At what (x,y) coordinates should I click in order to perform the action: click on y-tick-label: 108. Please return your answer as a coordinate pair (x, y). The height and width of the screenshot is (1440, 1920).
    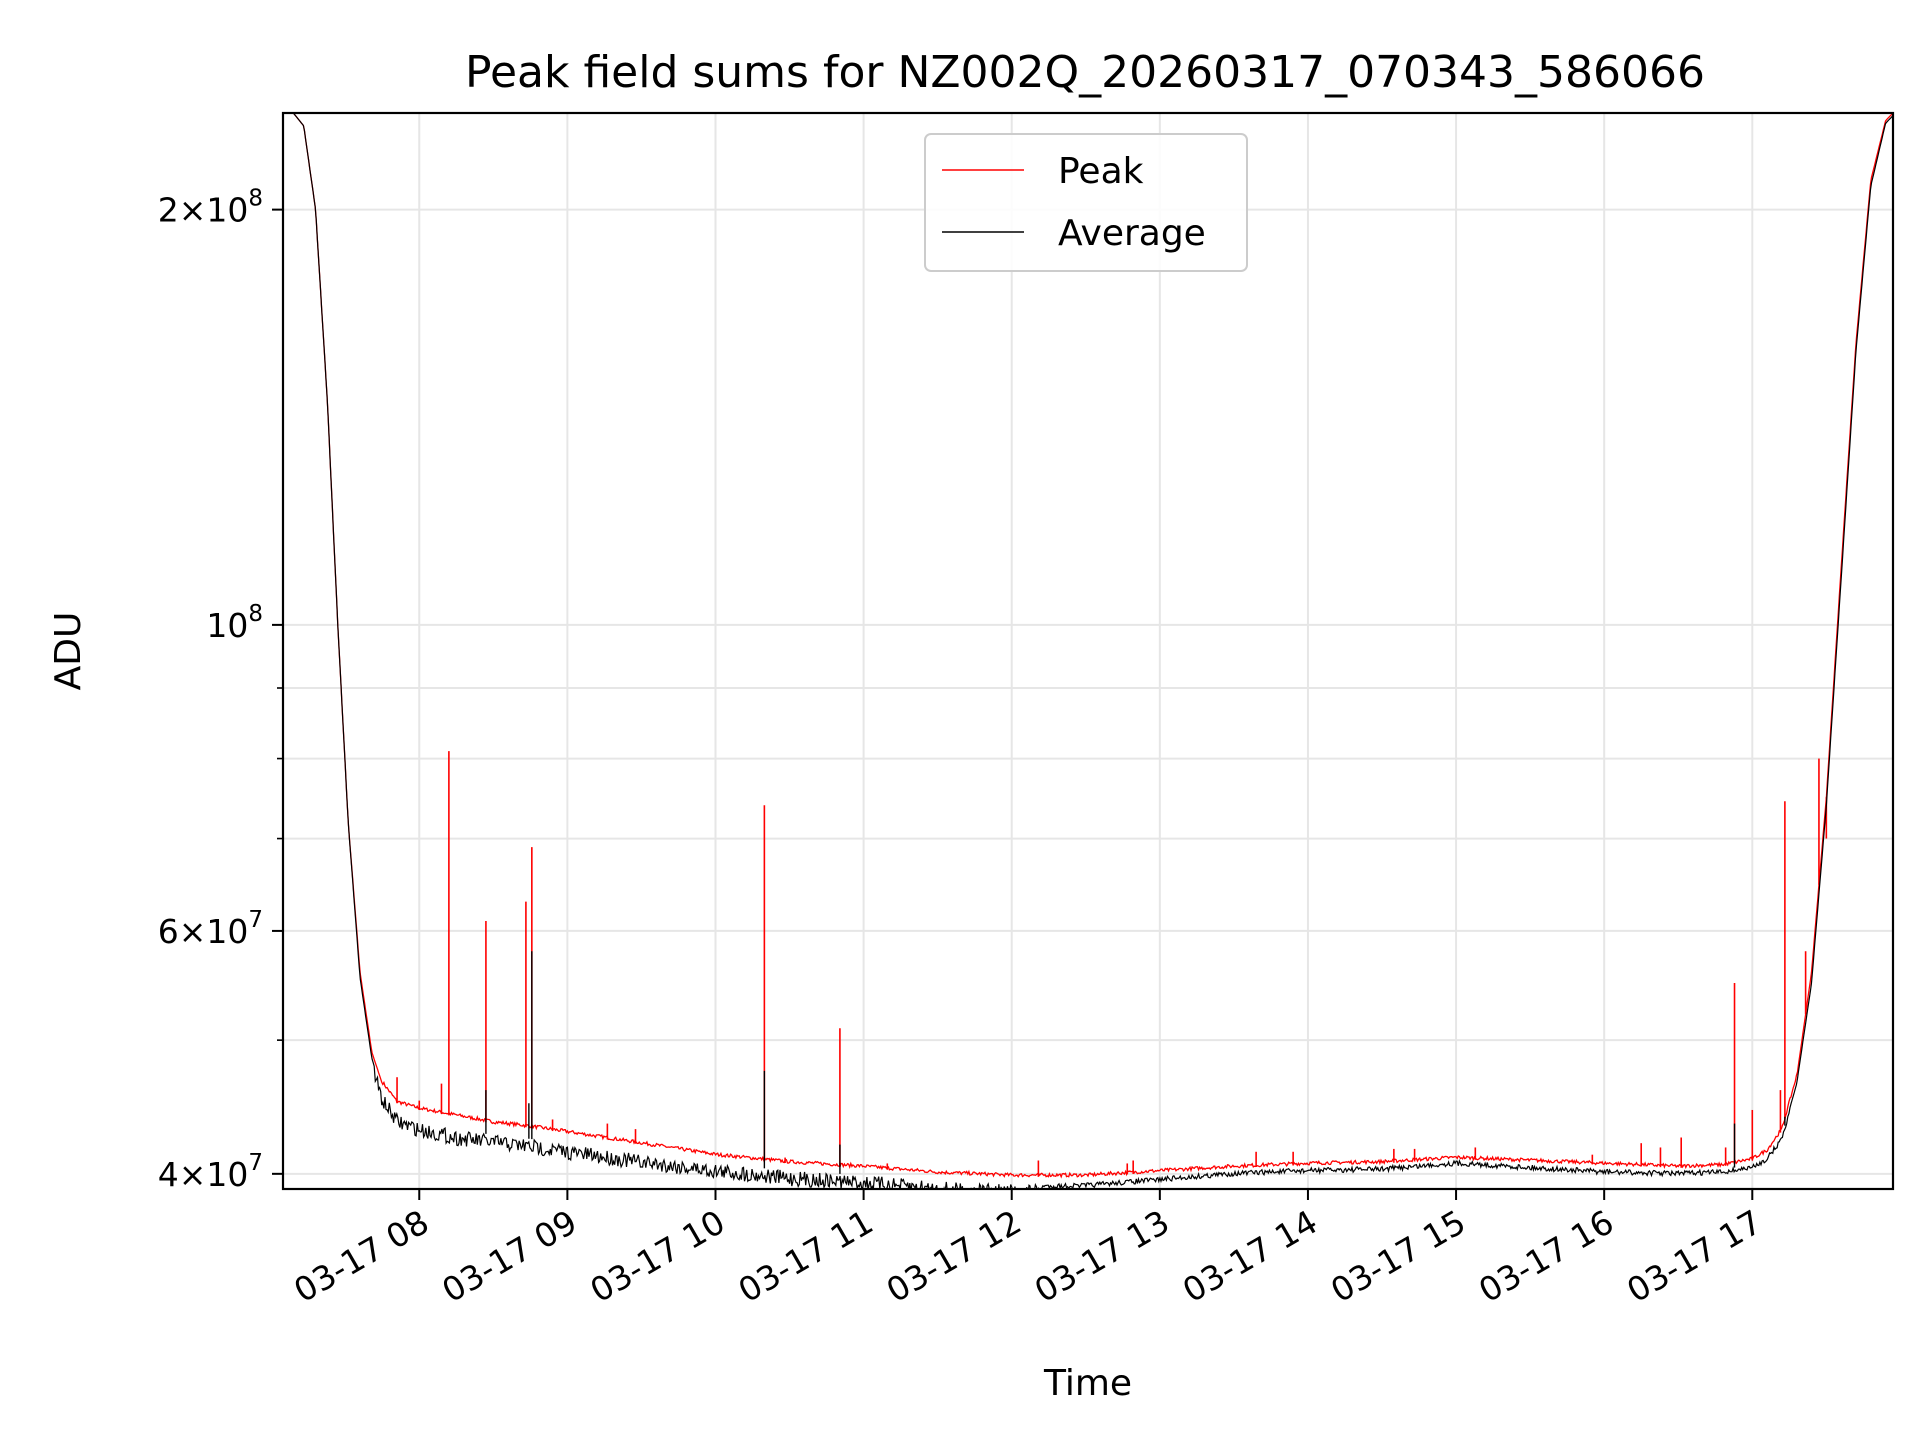
    Looking at the image, I should click on (234, 623).